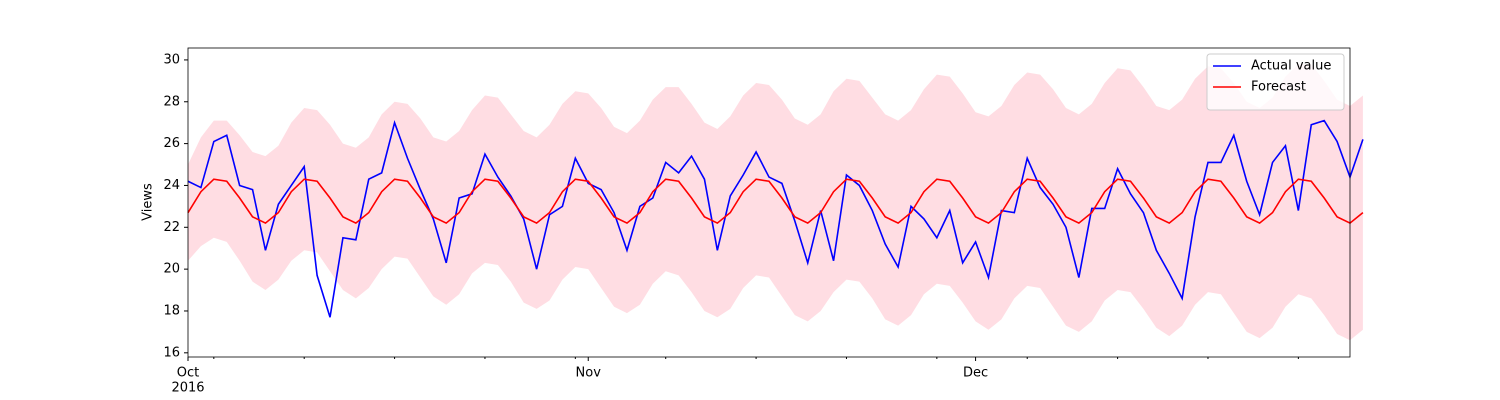  Describe the element at coordinates (171, 101) in the screenshot. I see `y-tick-label: 28` at that location.